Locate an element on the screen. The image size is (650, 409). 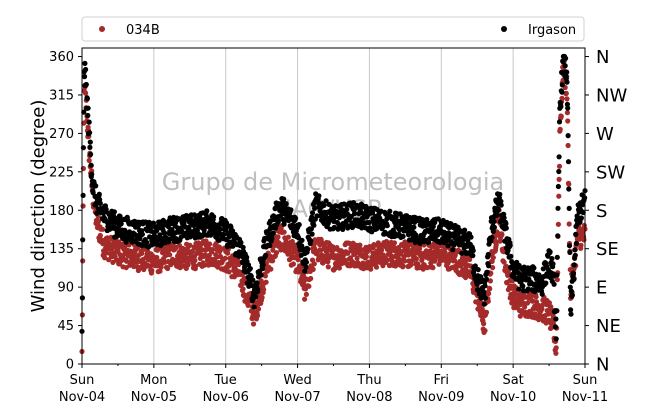
y-axis-label: Wind direction (degree) is located at coordinates (38, 206).